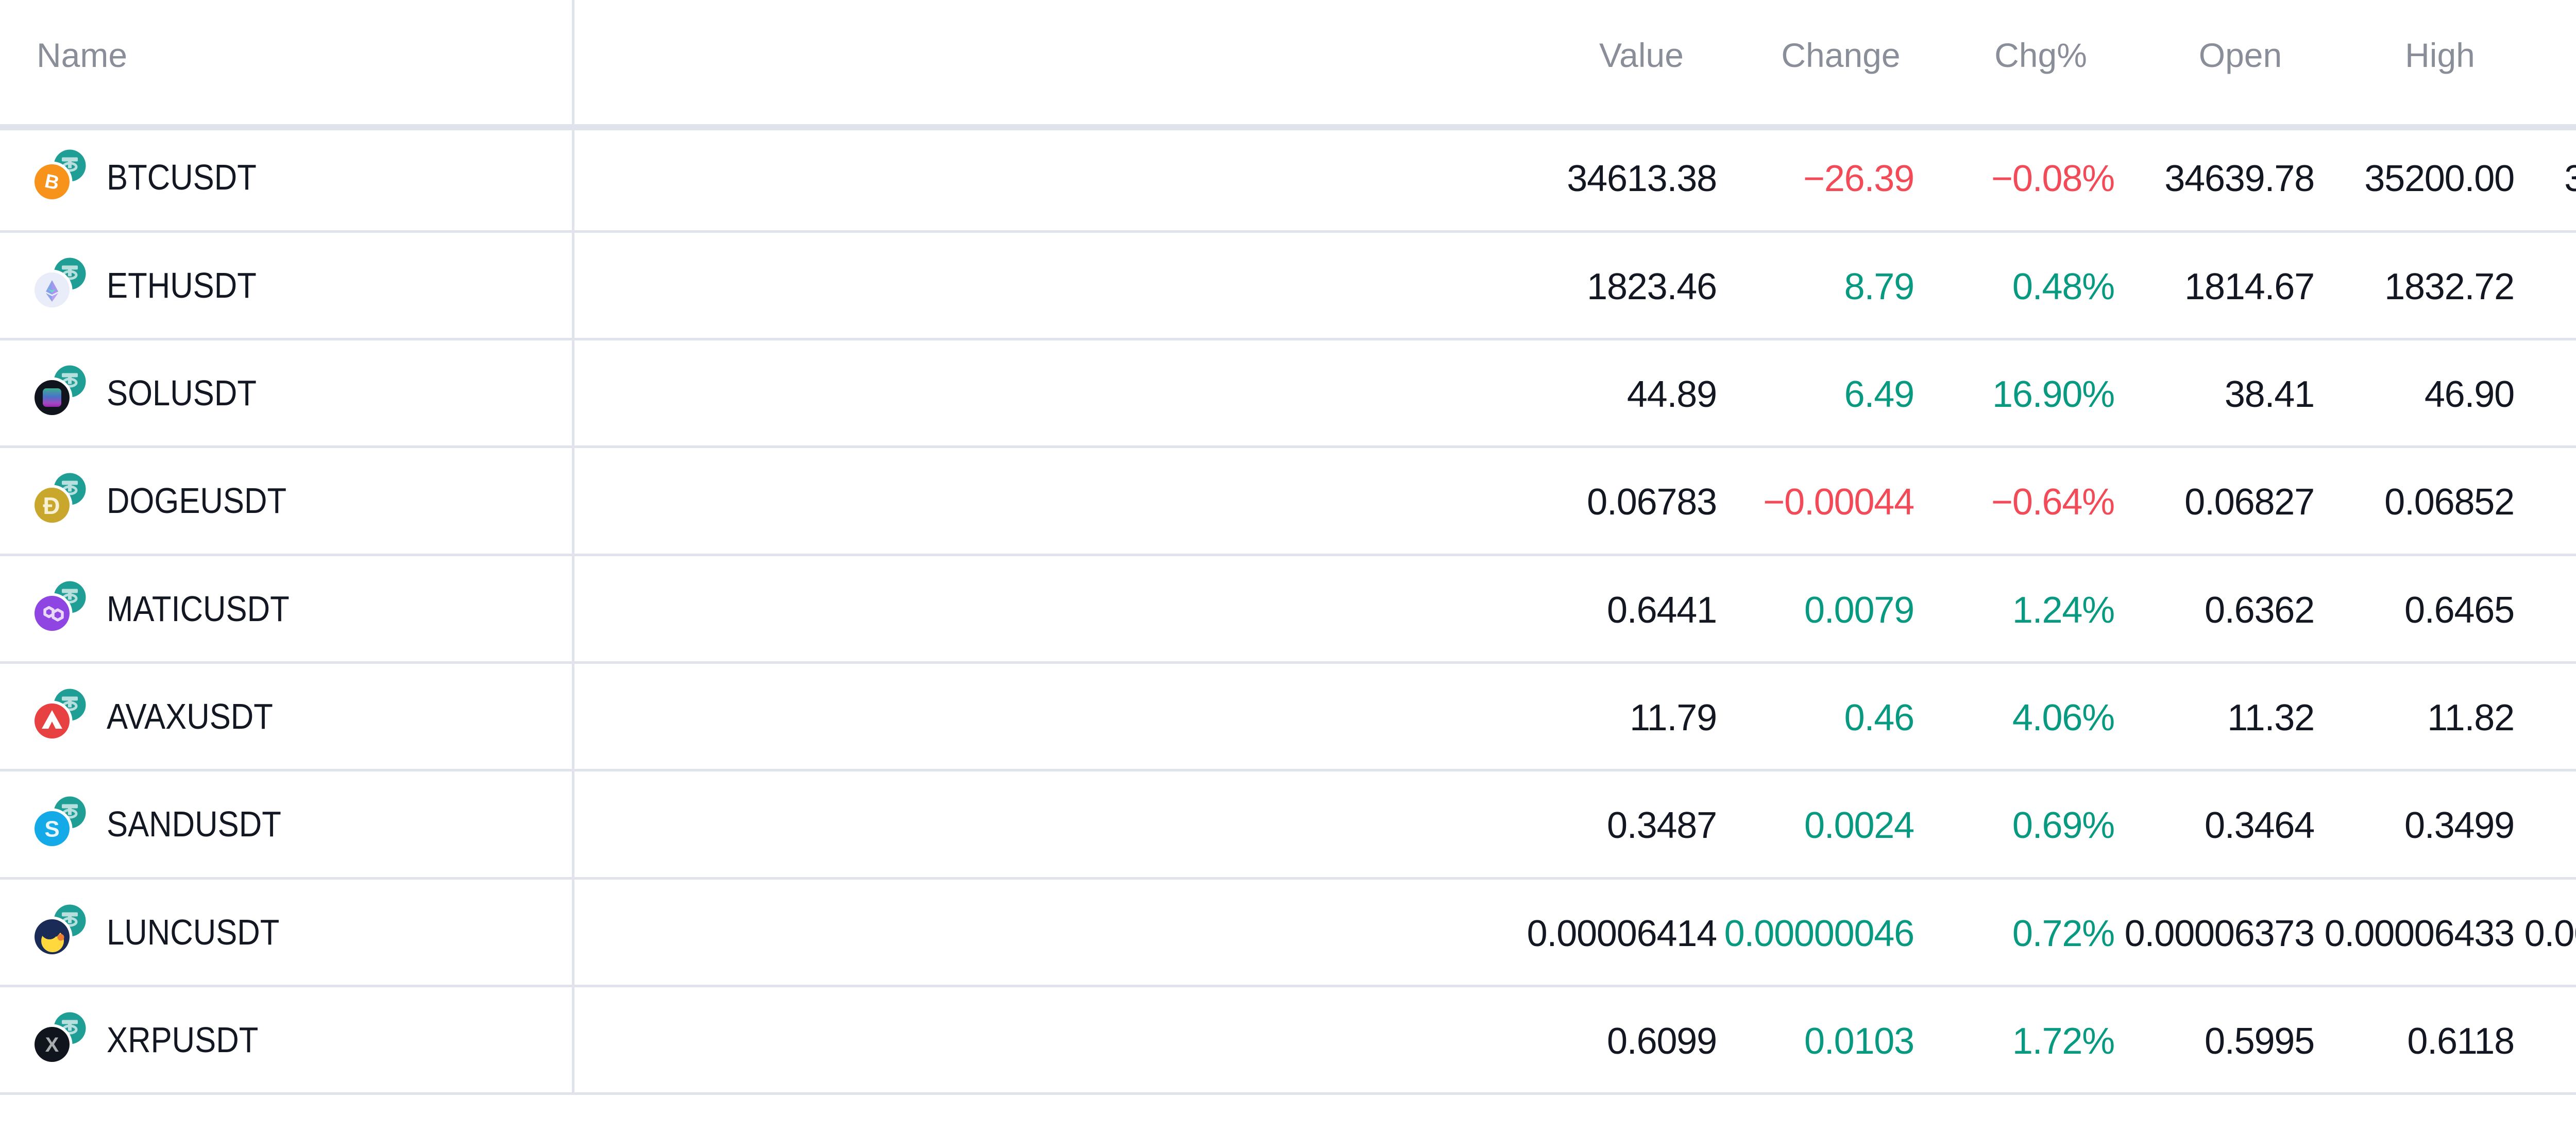 This screenshot has height=1133, width=2576. I want to click on svg-text: Ð, so click(51, 506).